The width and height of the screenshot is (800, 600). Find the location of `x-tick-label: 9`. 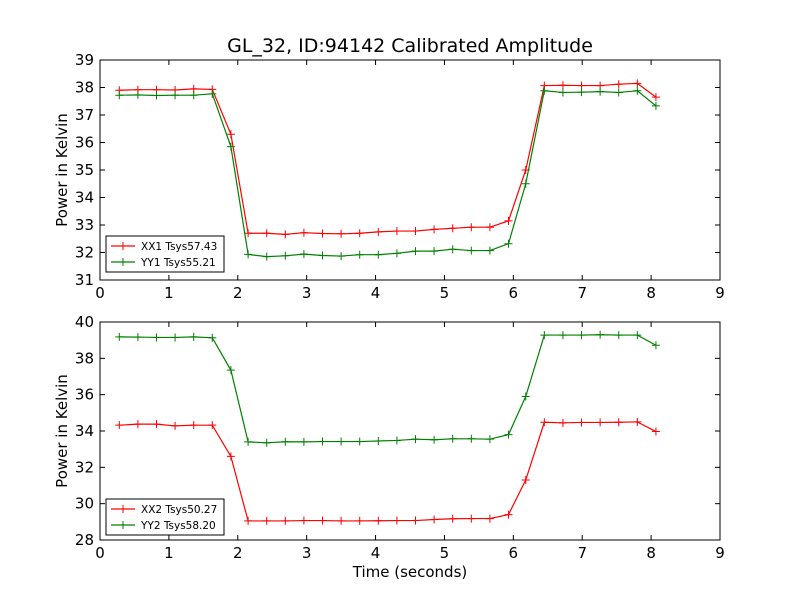

x-tick-label: 9 is located at coordinates (720, 553).